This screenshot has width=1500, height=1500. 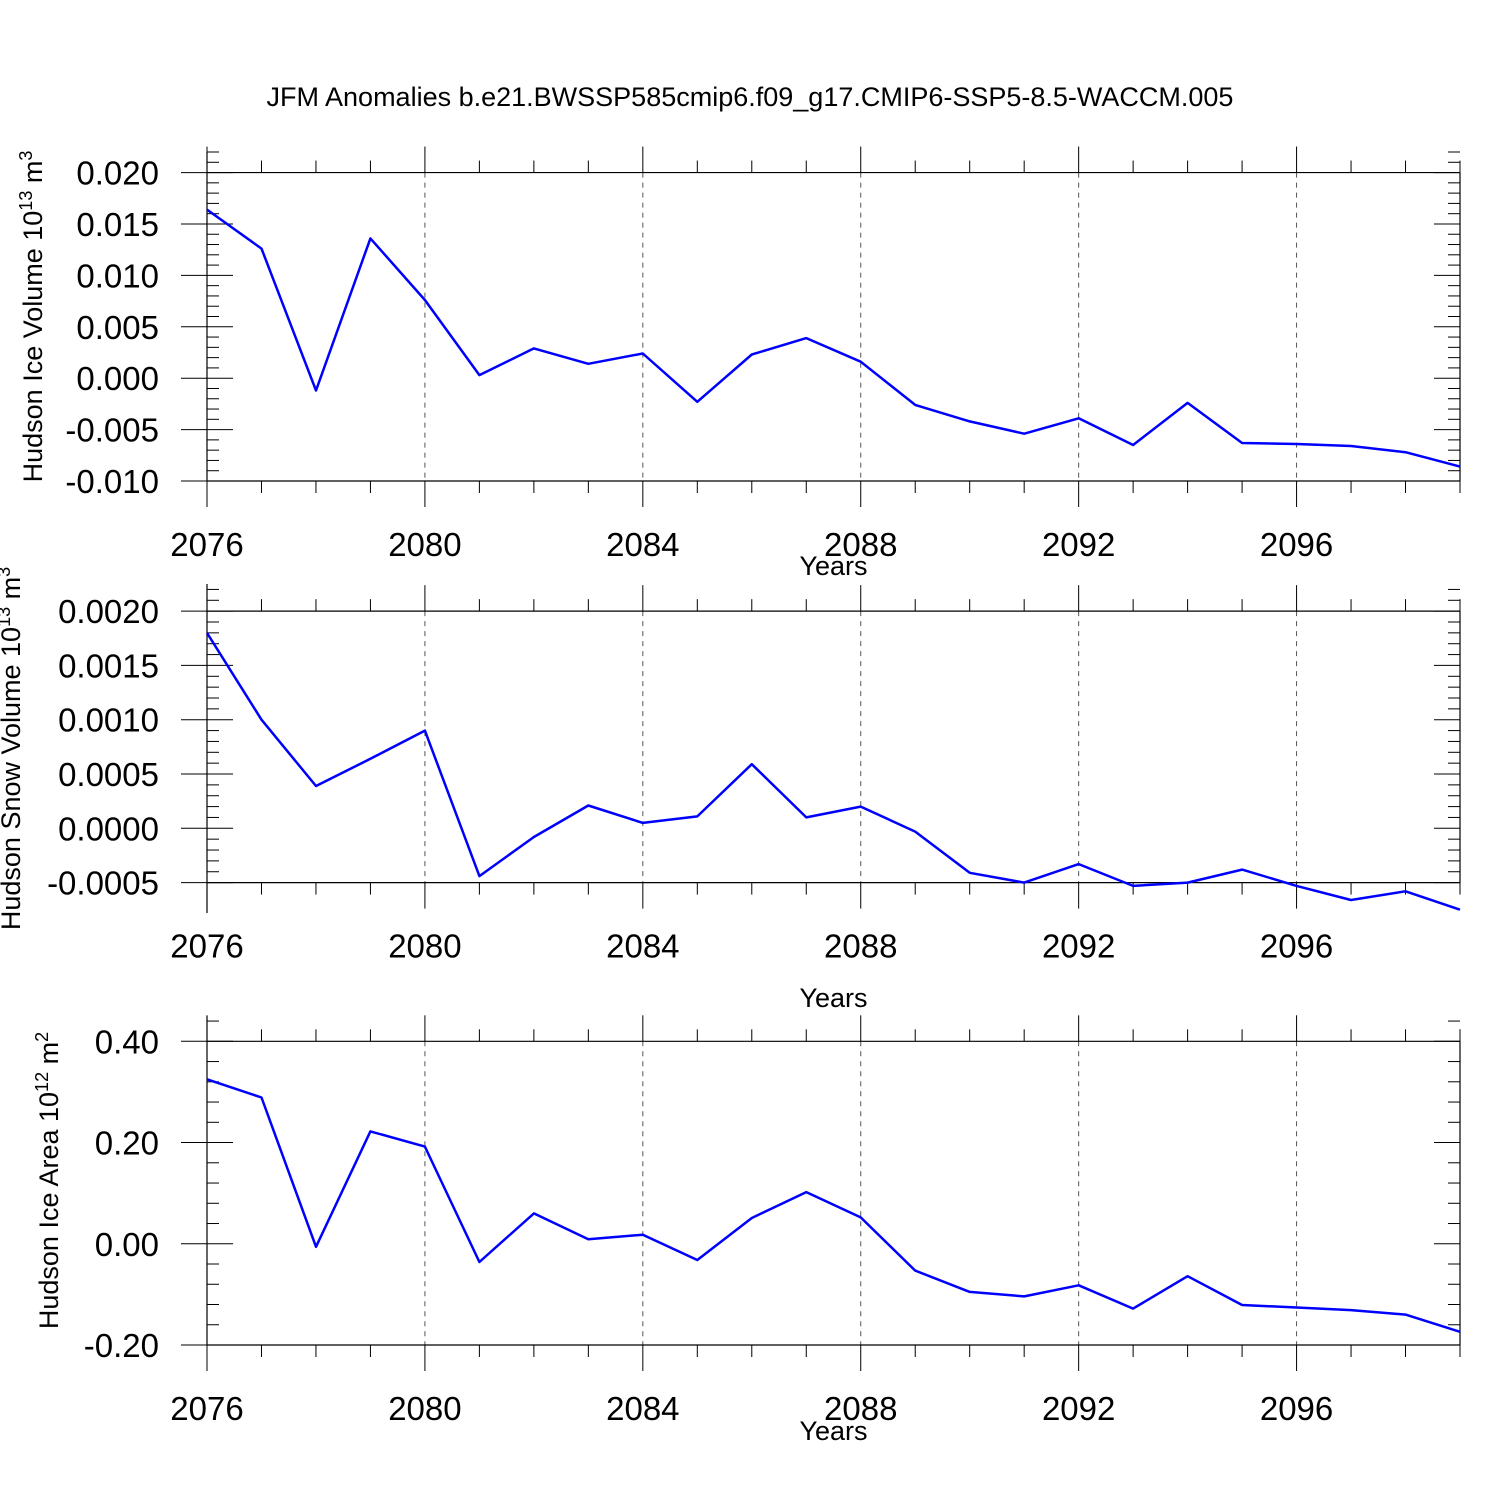 I want to click on y-tick-label: -0.010, so click(x=112, y=481).